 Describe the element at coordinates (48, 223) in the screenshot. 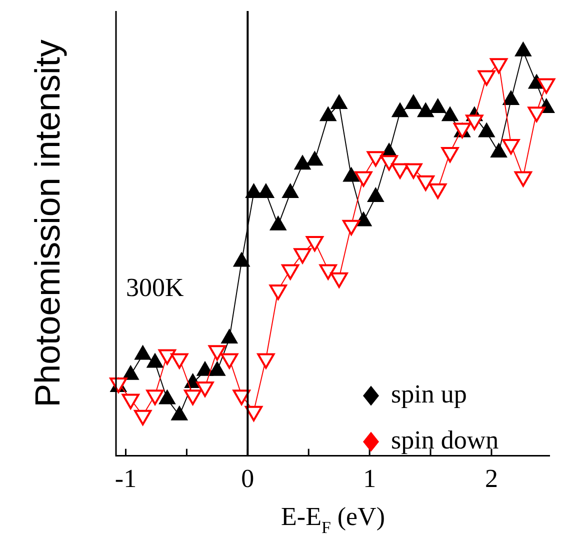

I see `y-axis-title: Photoemission intensity` at that location.